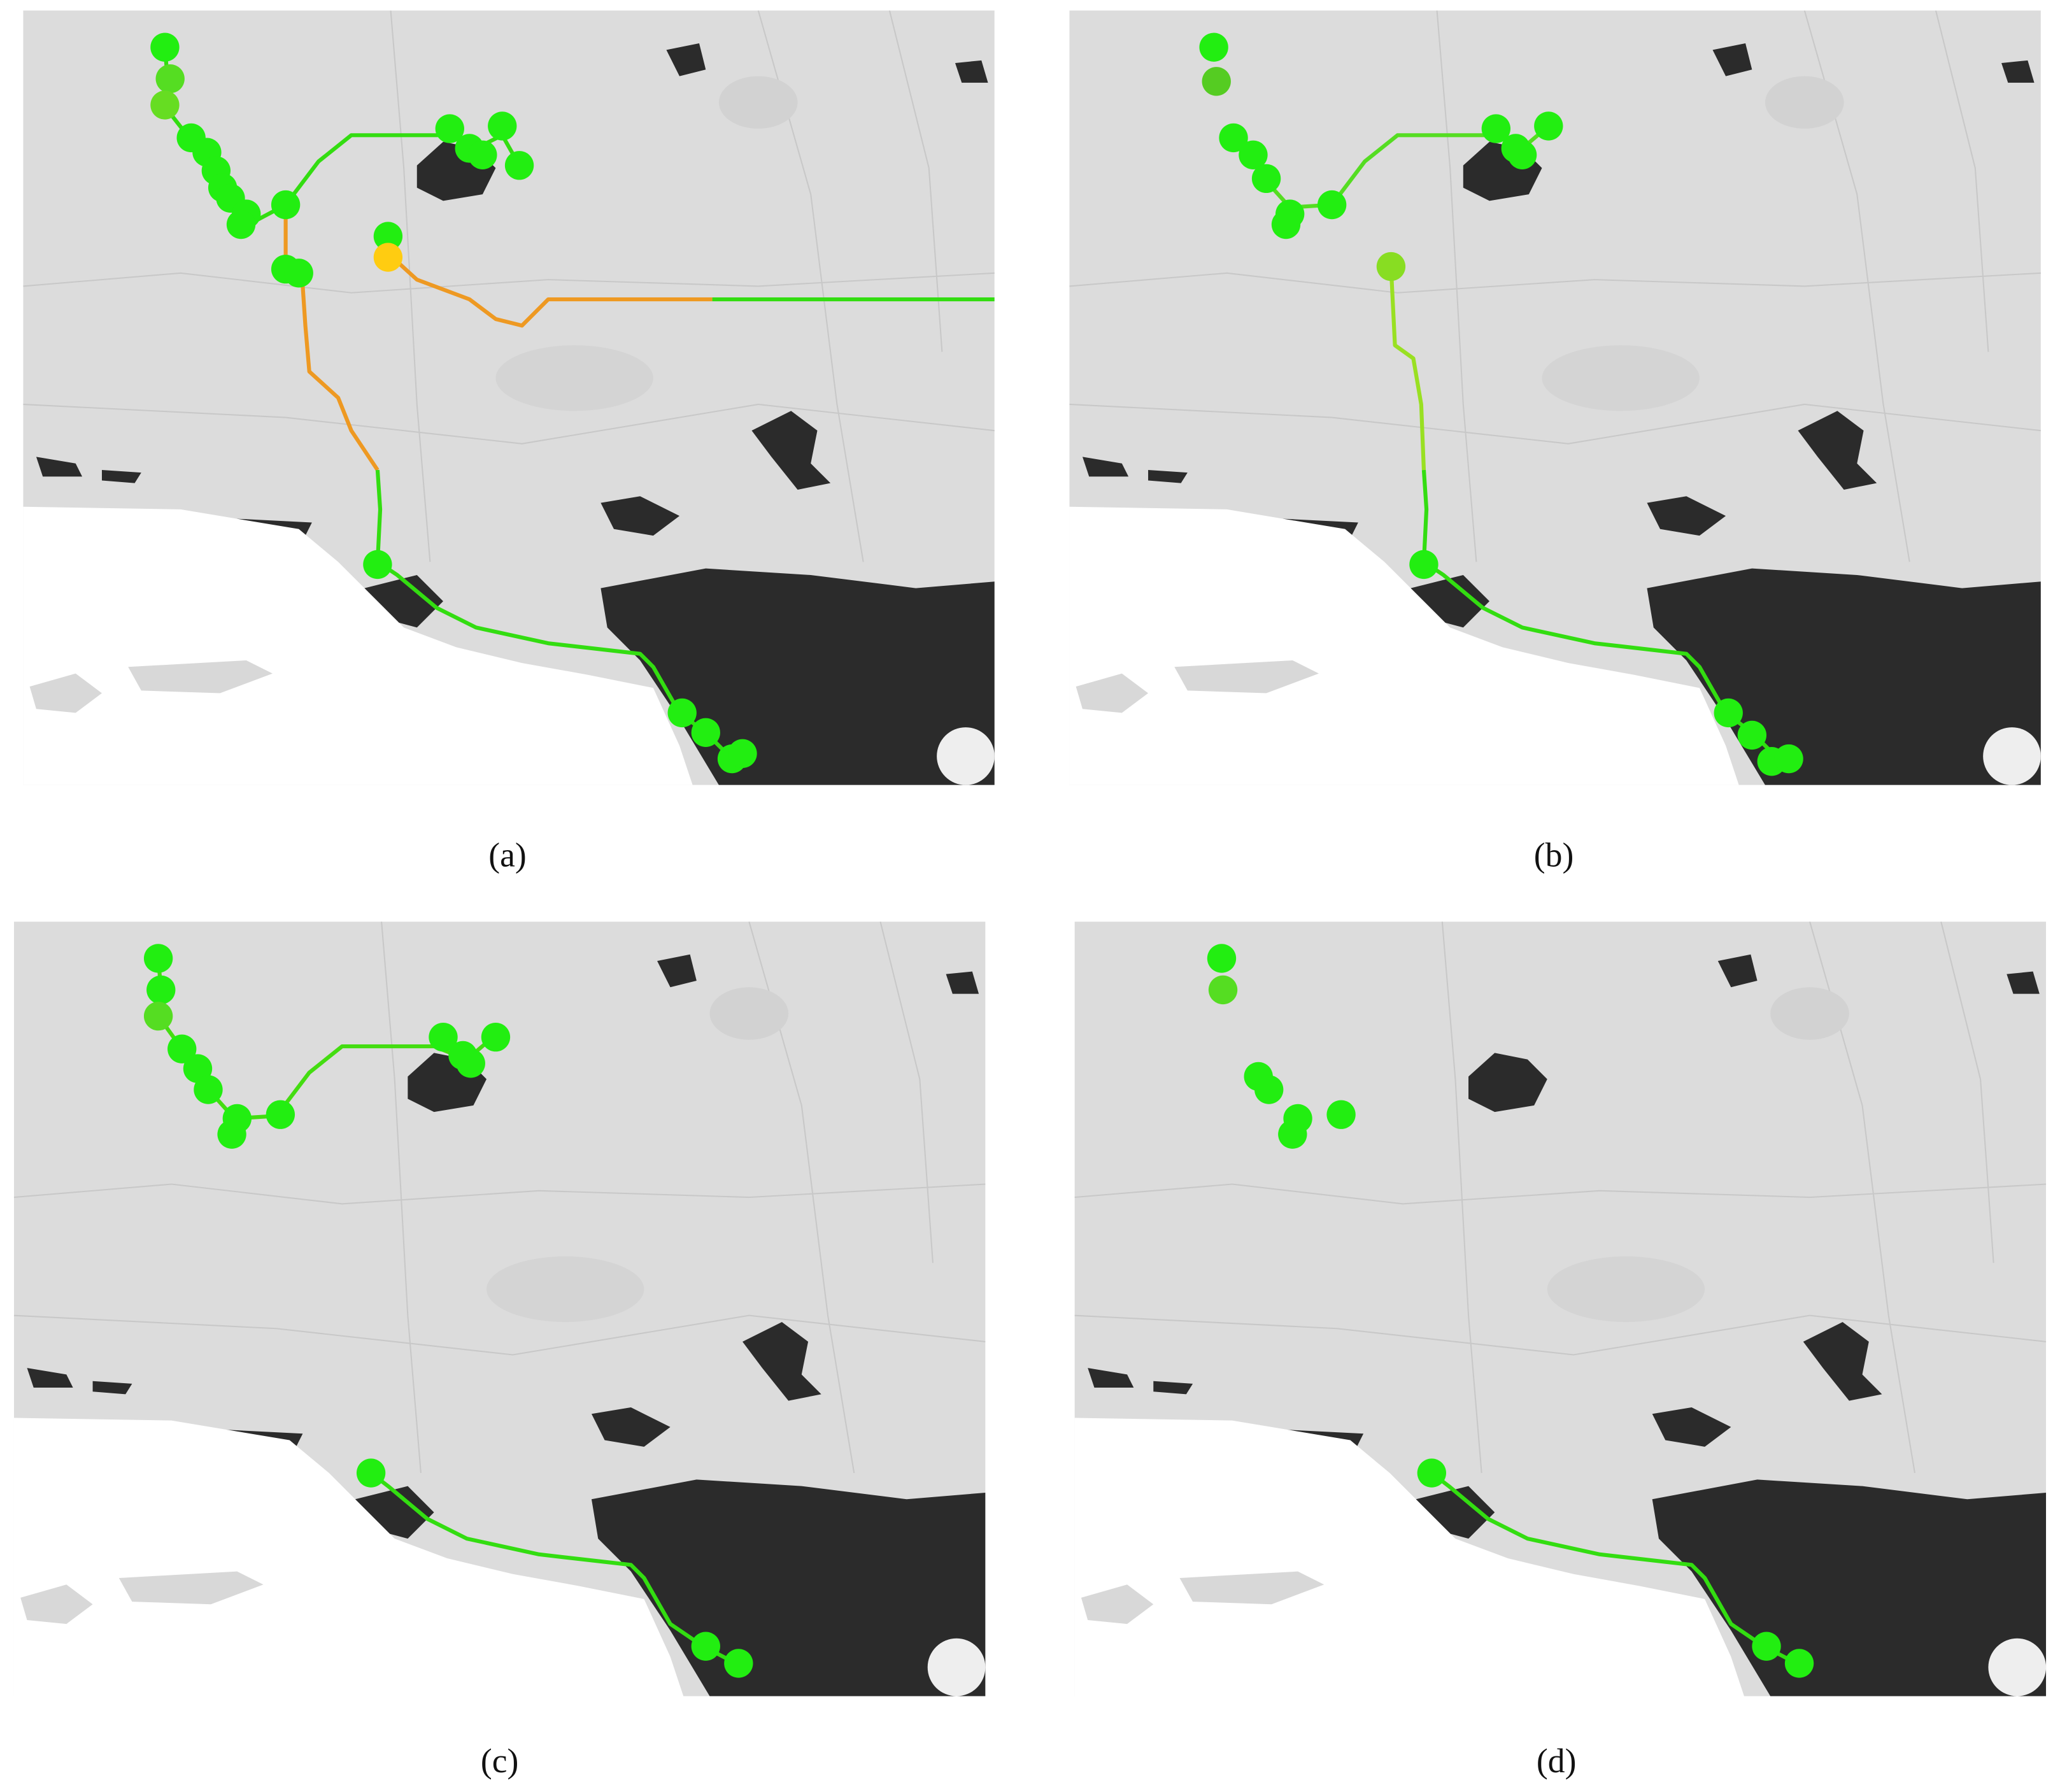 The image size is (2060, 1792). I want to click on panel-caption: (d), so click(1557, 1761).